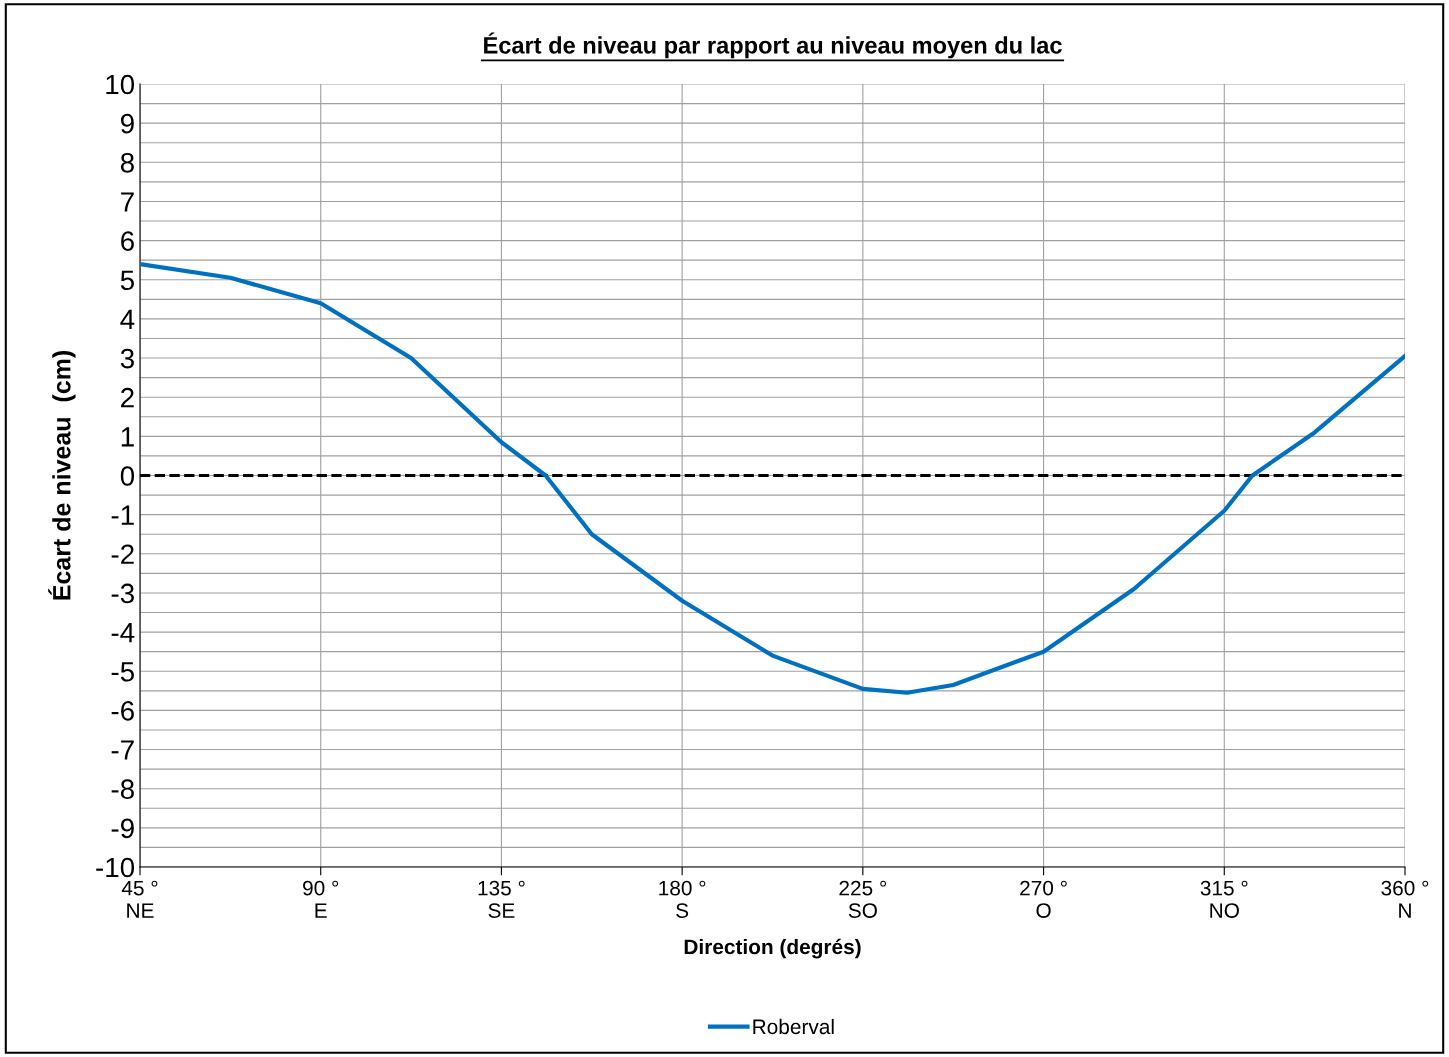 The width and height of the screenshot is (1449, 1057). Describe the element at coordinates (127, 319) in the screenshot. I see `y-tick-label: 4` at that location.